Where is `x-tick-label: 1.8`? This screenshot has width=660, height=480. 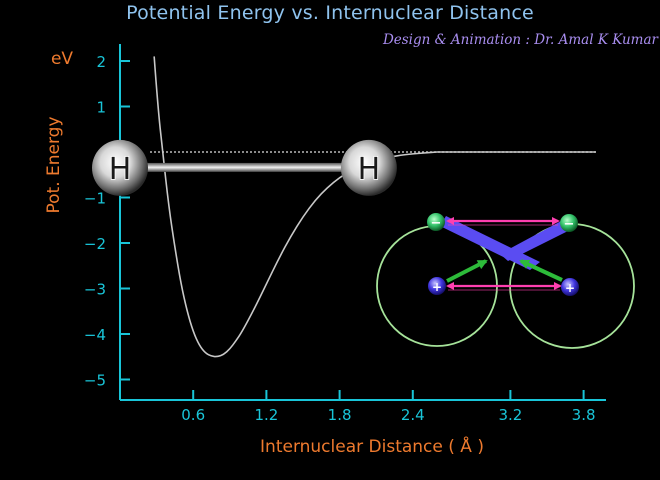
x-tick-label: 1.8 is located at coordinates (340, 415).